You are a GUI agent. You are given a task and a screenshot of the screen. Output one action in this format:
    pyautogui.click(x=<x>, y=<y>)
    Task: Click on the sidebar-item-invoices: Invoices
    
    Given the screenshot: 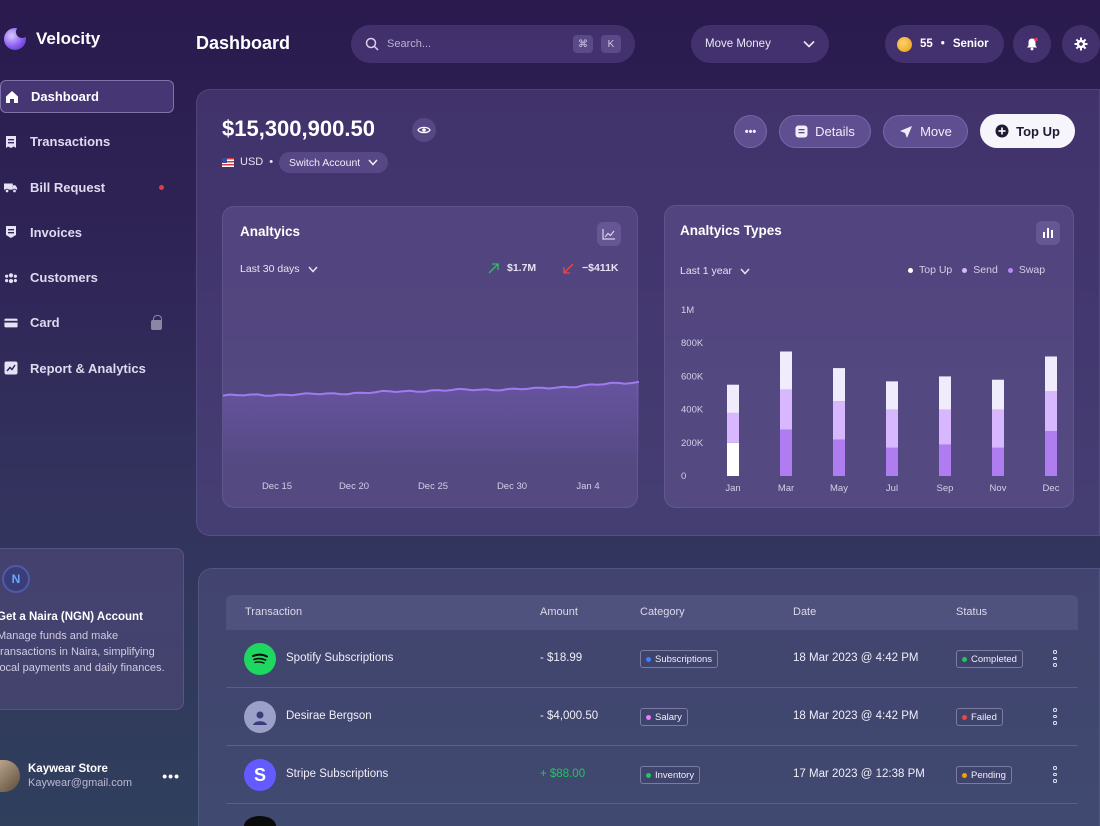 What is the action you would take?
    pyautogui.click(x=87, y=232)
    